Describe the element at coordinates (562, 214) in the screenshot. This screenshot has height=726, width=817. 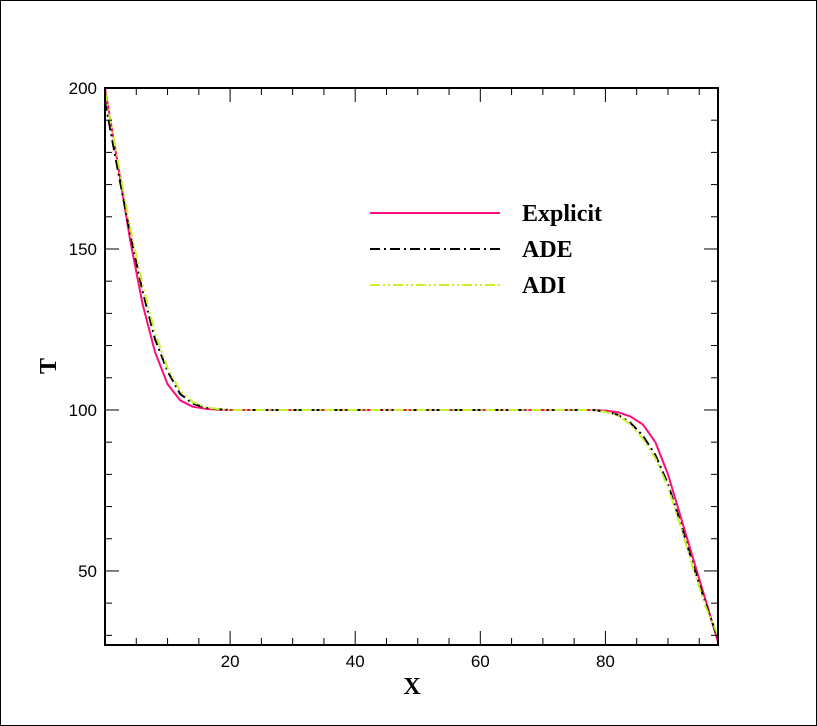
I see `legend-label-explicit: Explicit` at that location.